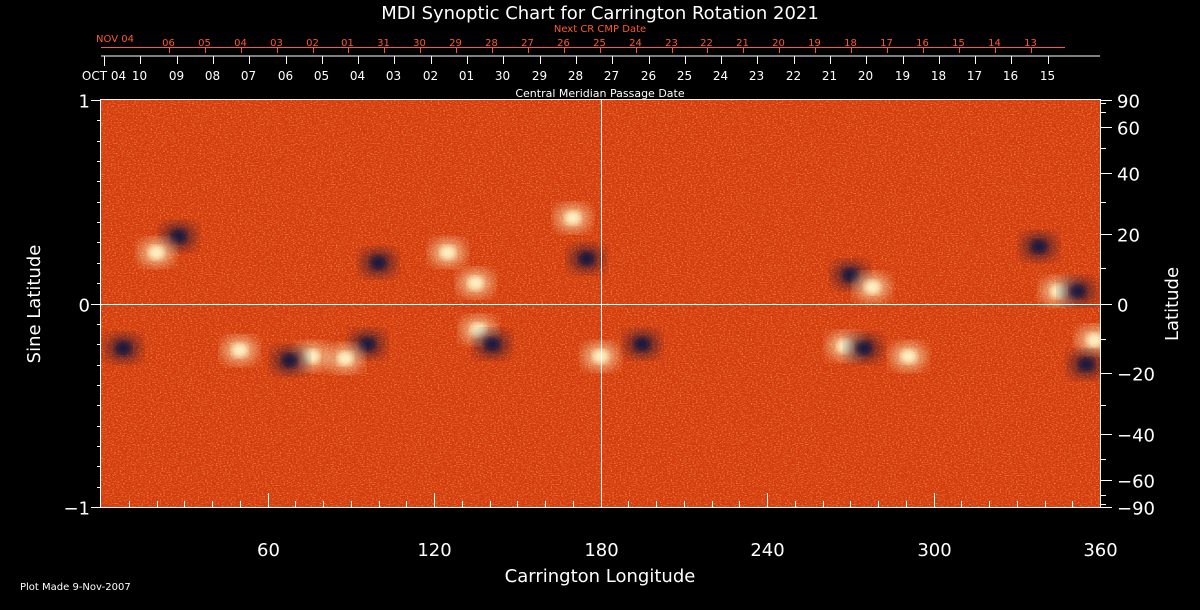 The height and width of the screenshot is (610, 1200). Describe the element at coordinates (383, 43) in the screenshot. I see `next-axis-day-label: 31` at that location.